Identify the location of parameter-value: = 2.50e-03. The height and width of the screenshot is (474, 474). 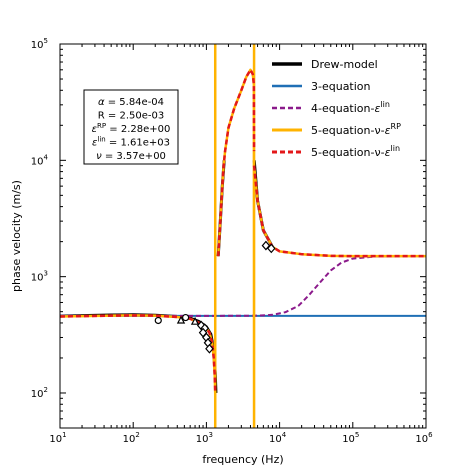
(135, 116).